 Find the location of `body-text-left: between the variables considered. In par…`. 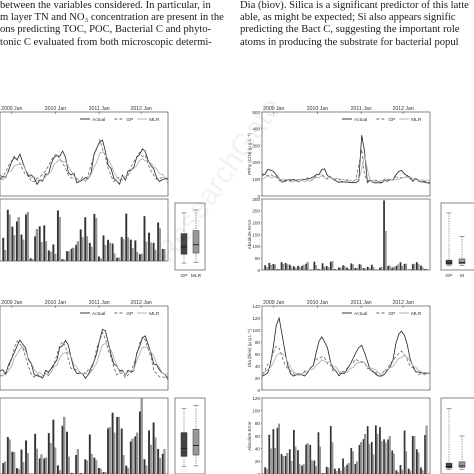

body-text-left: between the variables considered. In par… is located at coordinates (117, 24).